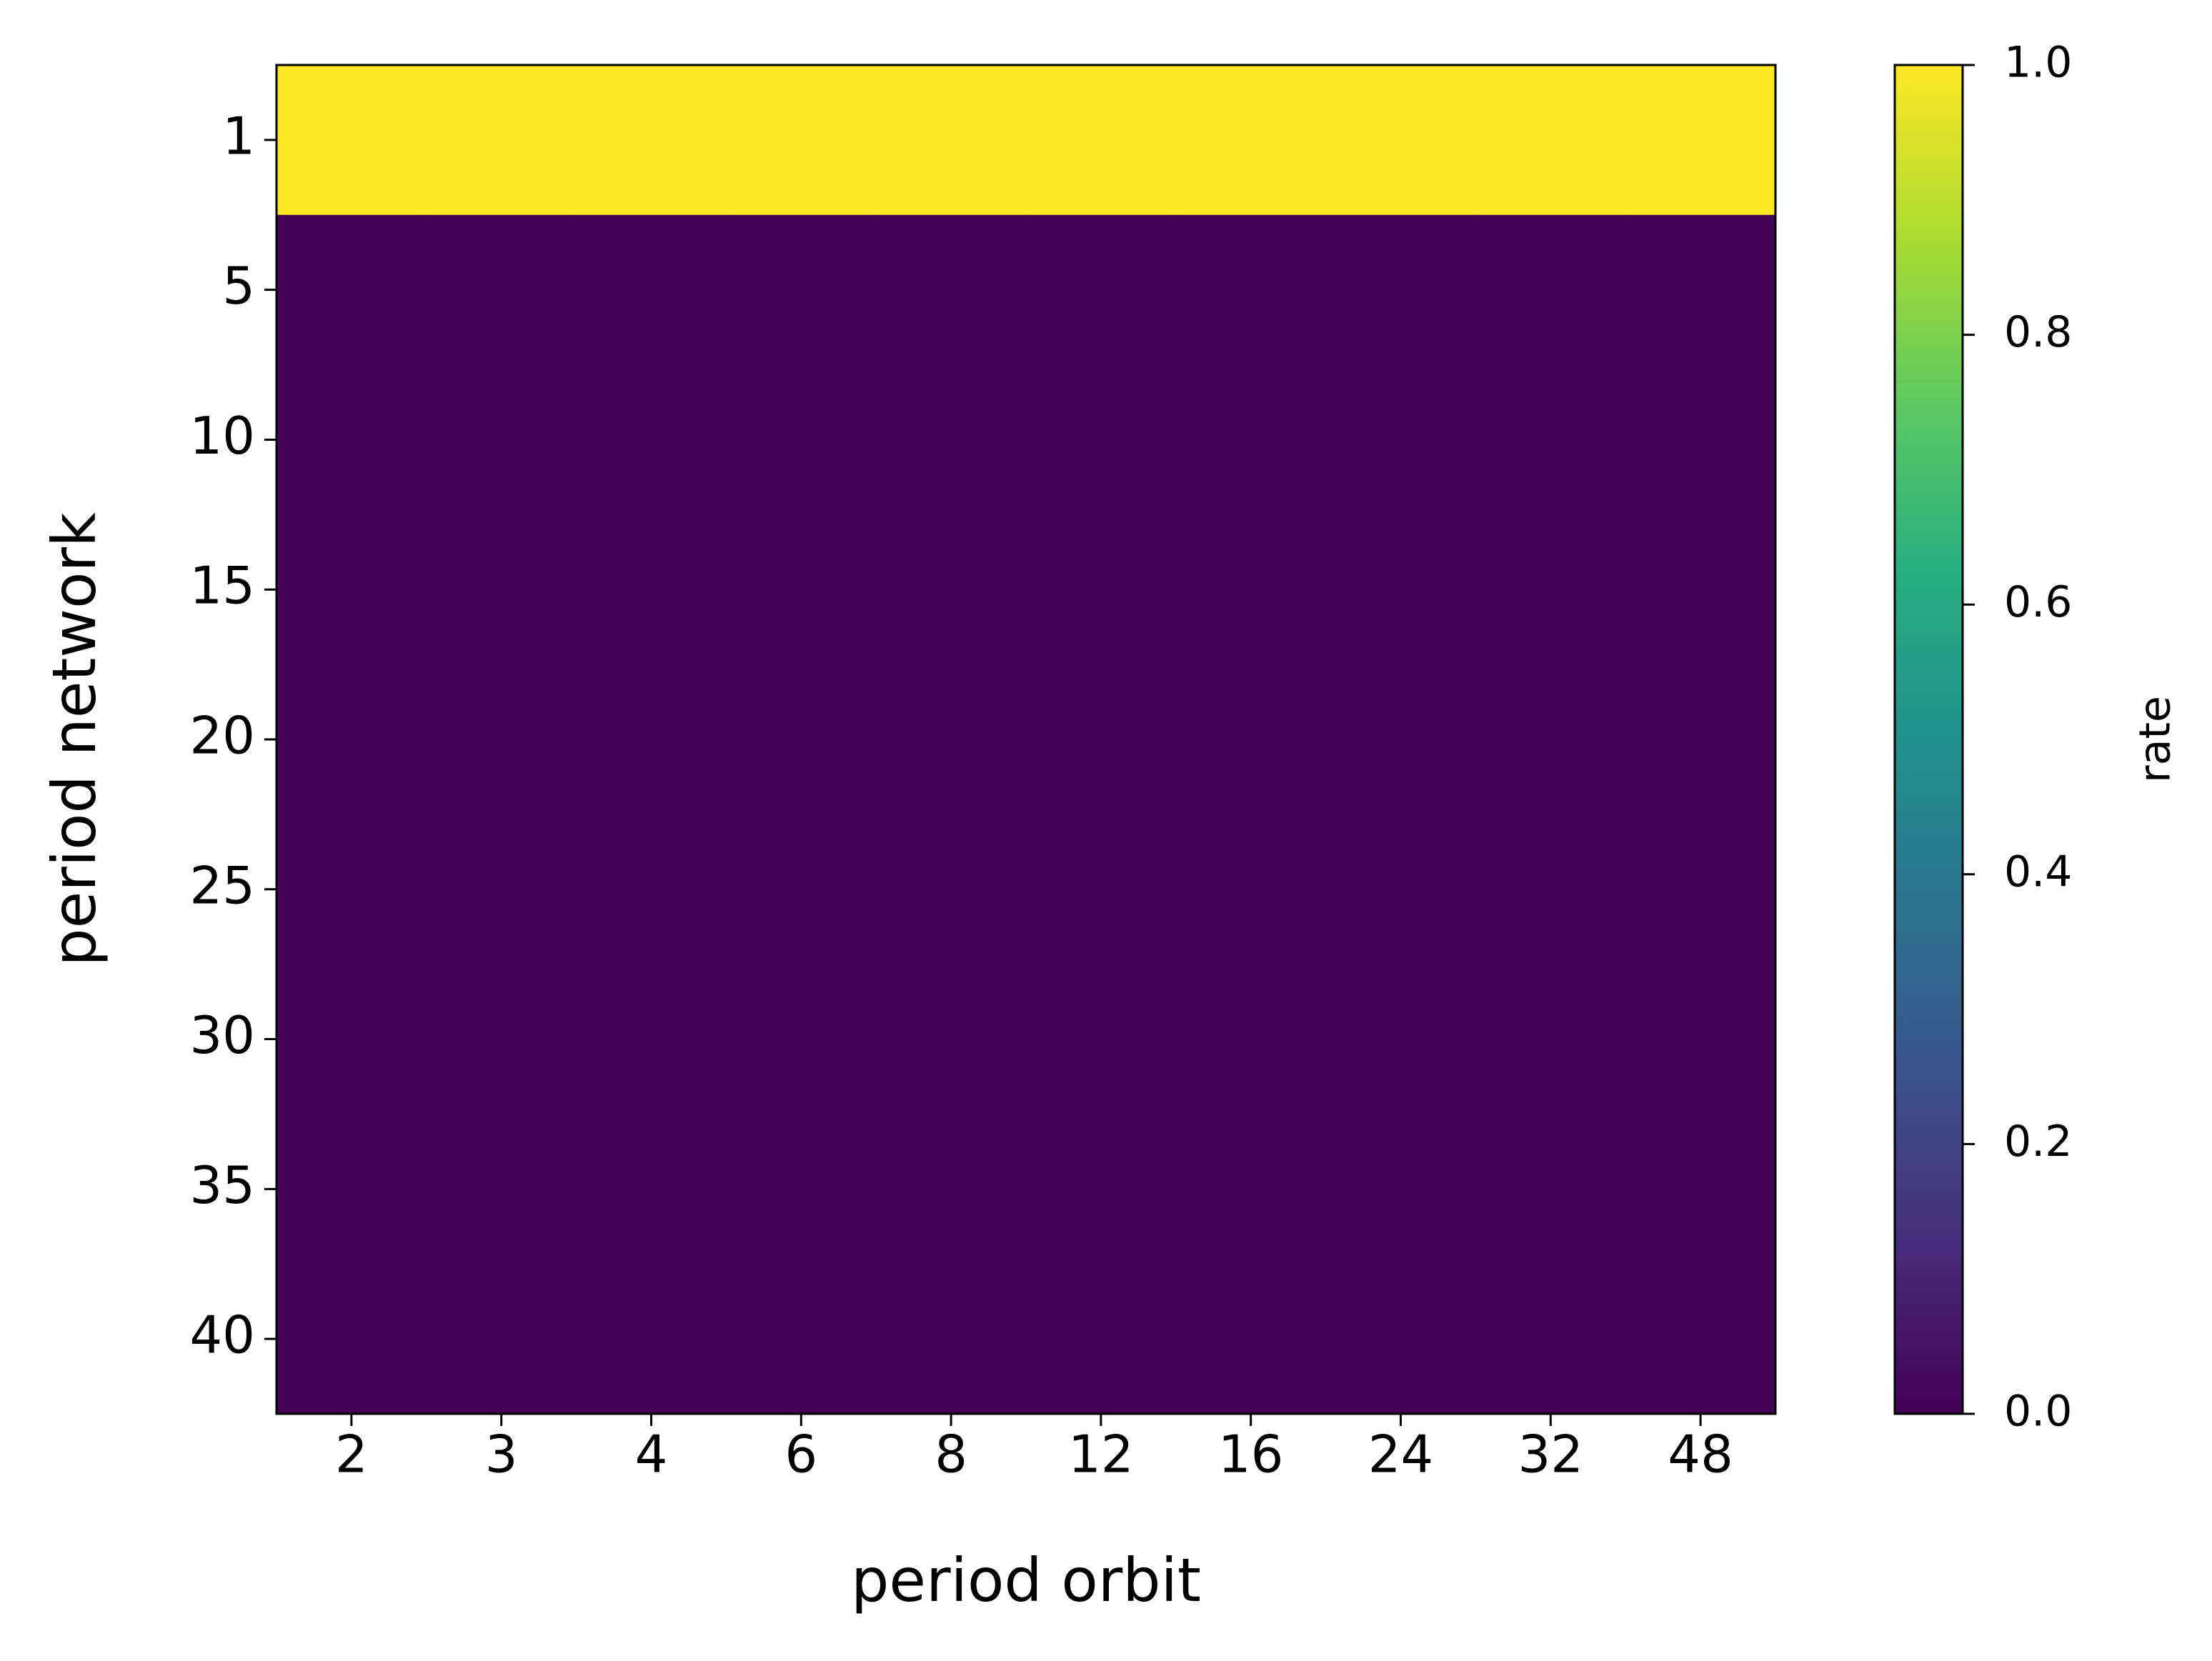 The height and width of the screenshot is (1661, 2212). Describe the element at coordinates (2156, 739) in the screenshot. I see `colorbar-label: rate` at that location.